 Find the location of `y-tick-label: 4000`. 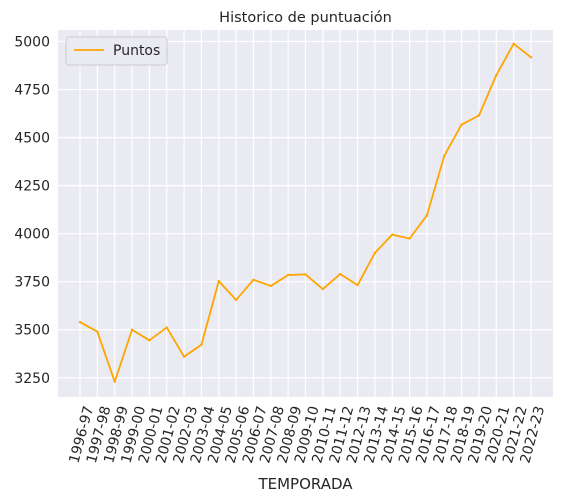

y-tick-label: 4000 is located at coordinates (32, 235).